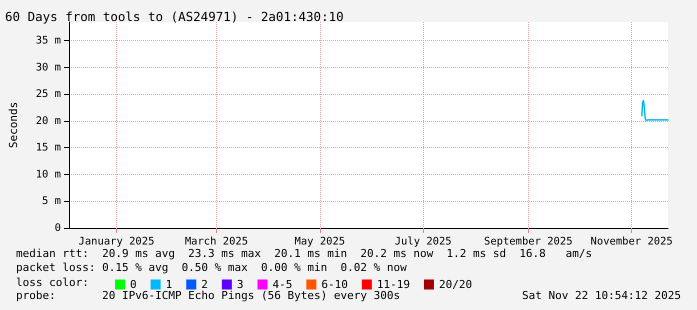  I want to click on x-tick-label: January 2025, so click(116, 242).